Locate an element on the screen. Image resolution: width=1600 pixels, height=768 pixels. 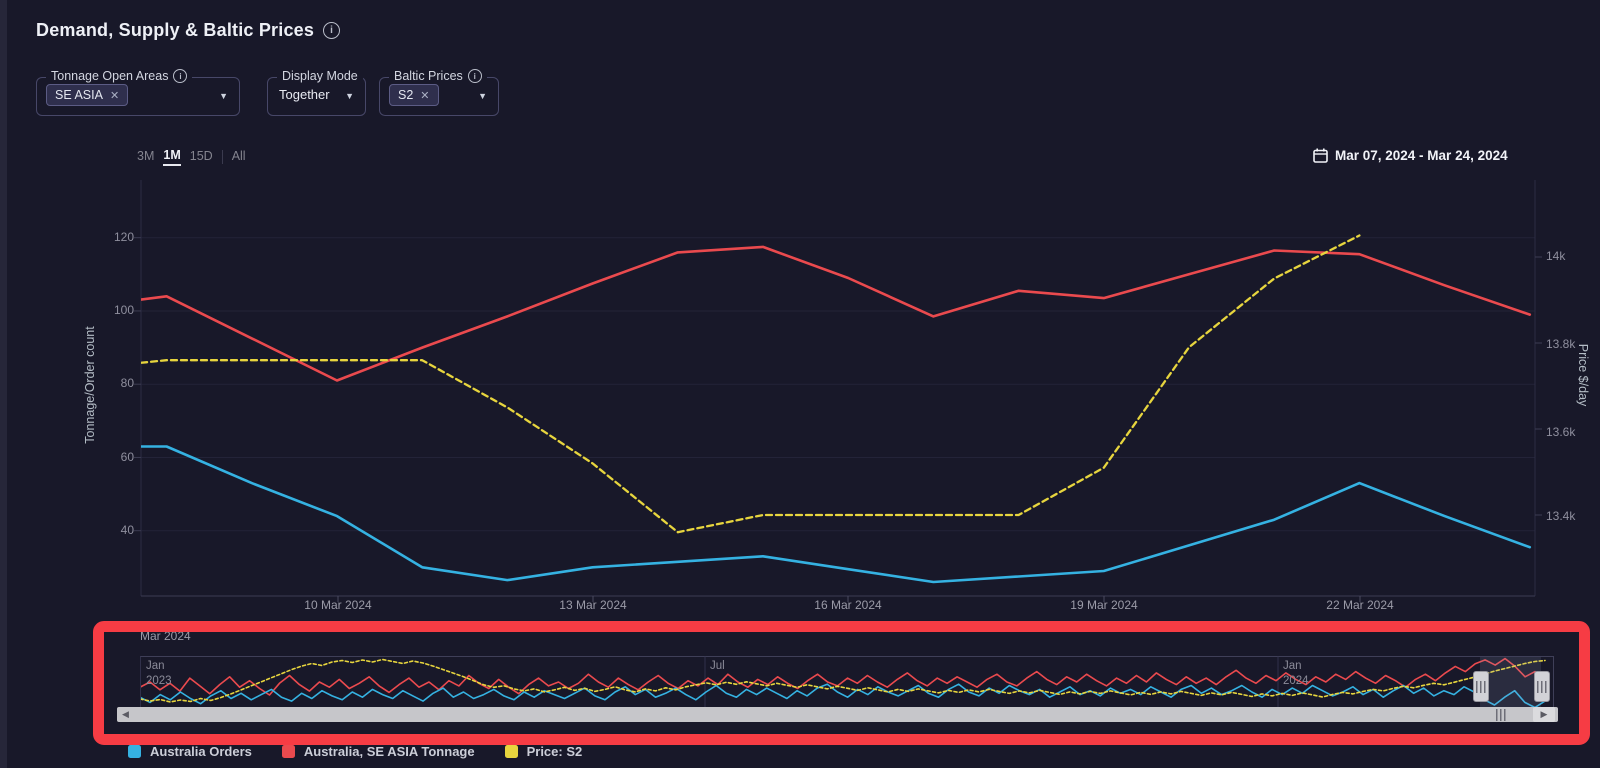
navigator-left-handle is located at coordinates (1481, 686).